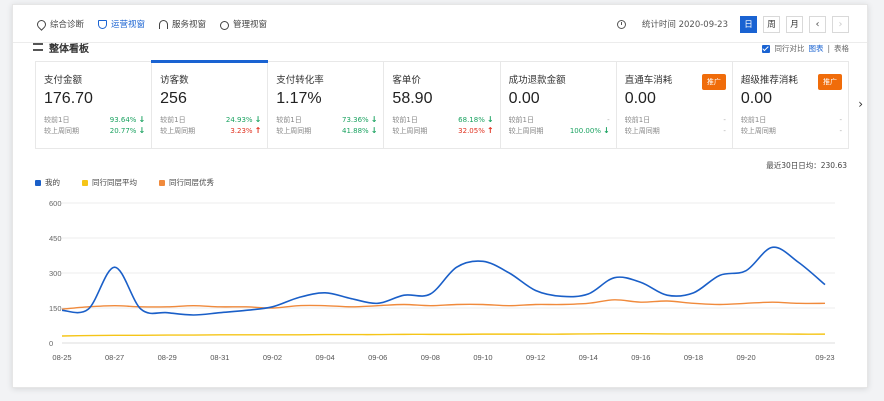 This screenshot has height=401, width=884. What do you see at coordinates (359, 119) in the screenshot?
I see `comparison-value-wrap: 73.36% ↓` at bounding box center [359, 119].